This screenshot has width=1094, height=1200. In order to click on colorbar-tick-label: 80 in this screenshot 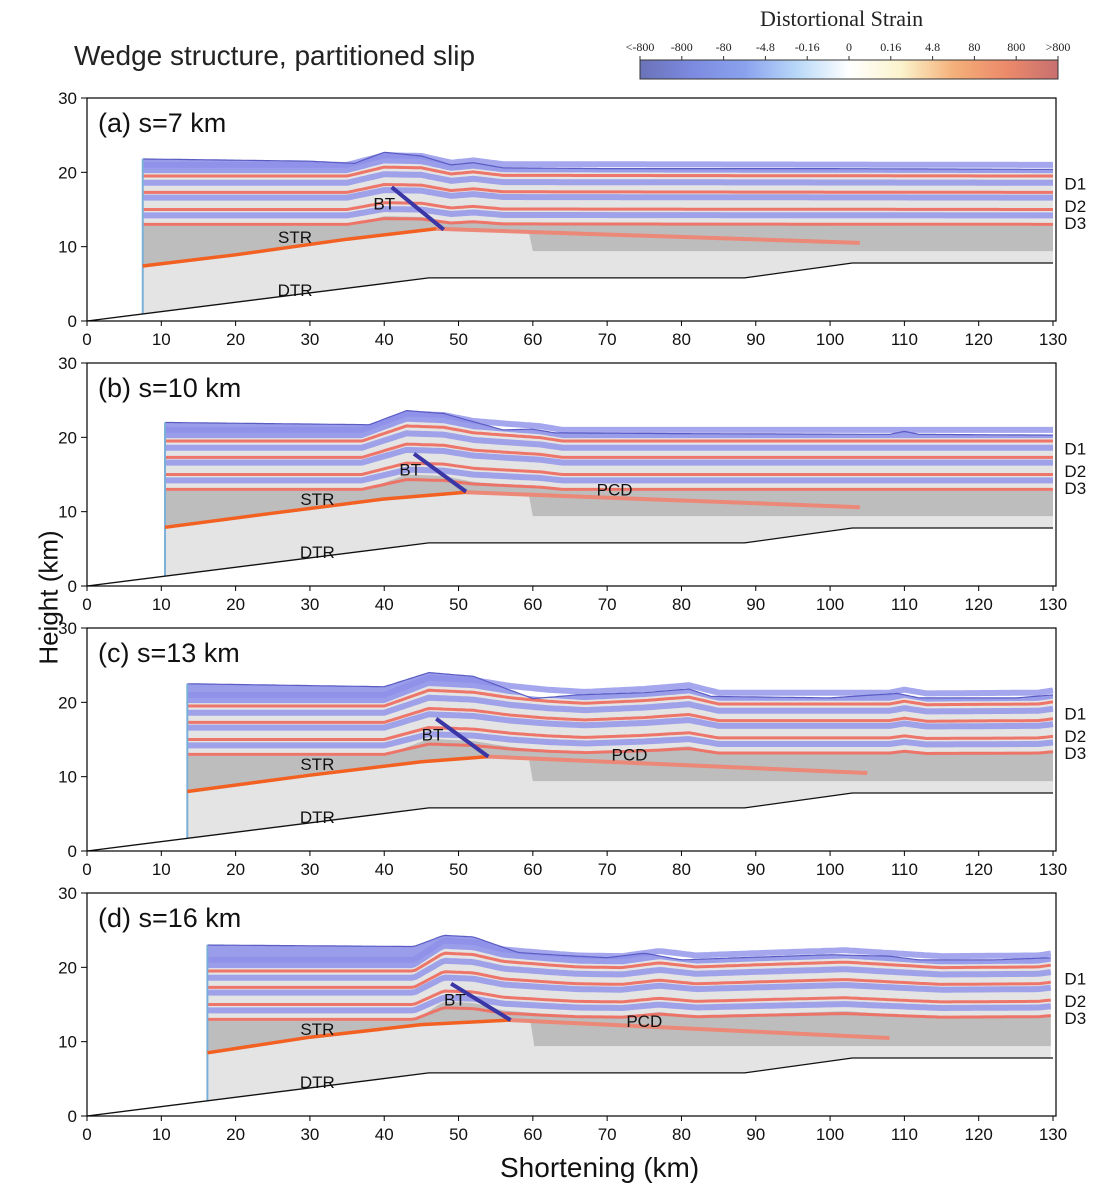, I will do `click(974, 47)`.